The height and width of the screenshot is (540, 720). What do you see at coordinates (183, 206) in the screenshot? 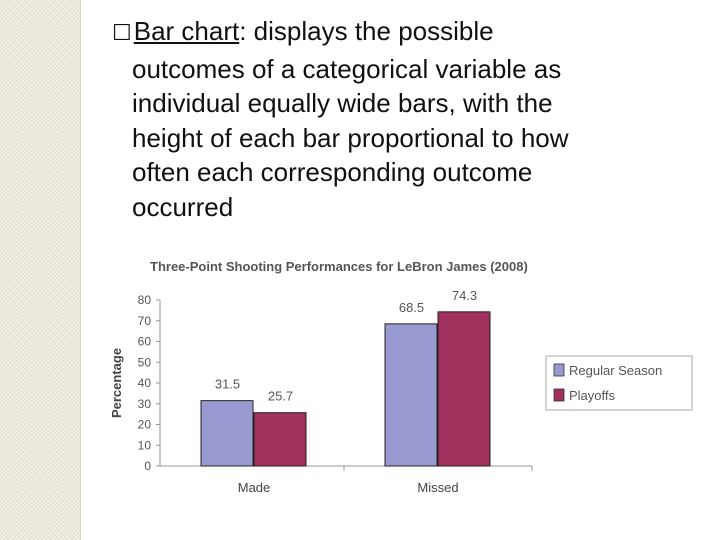
I see `bullet-line-6: occurred` at bounding box center [183, 206].